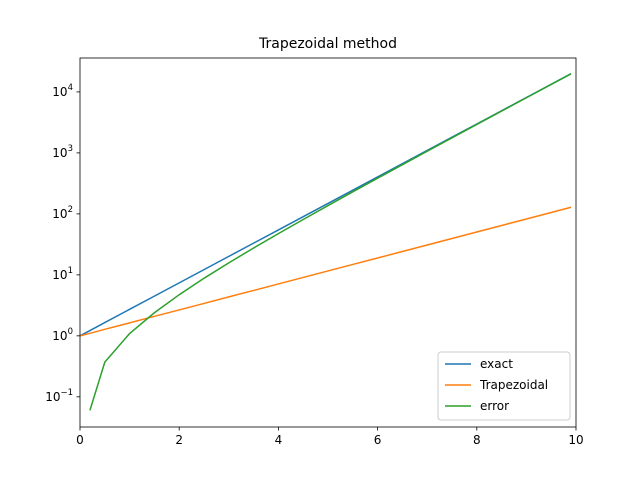  I want to click on x-tick-label: 0, so click(80, 440).